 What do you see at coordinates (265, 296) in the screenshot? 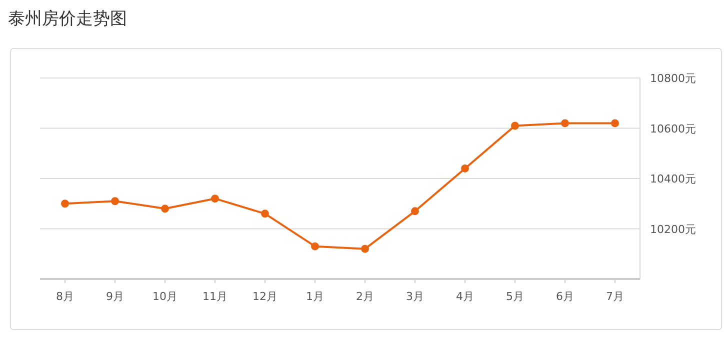
I see `x-tick-label: 12月` at bounding box center [265, 296].